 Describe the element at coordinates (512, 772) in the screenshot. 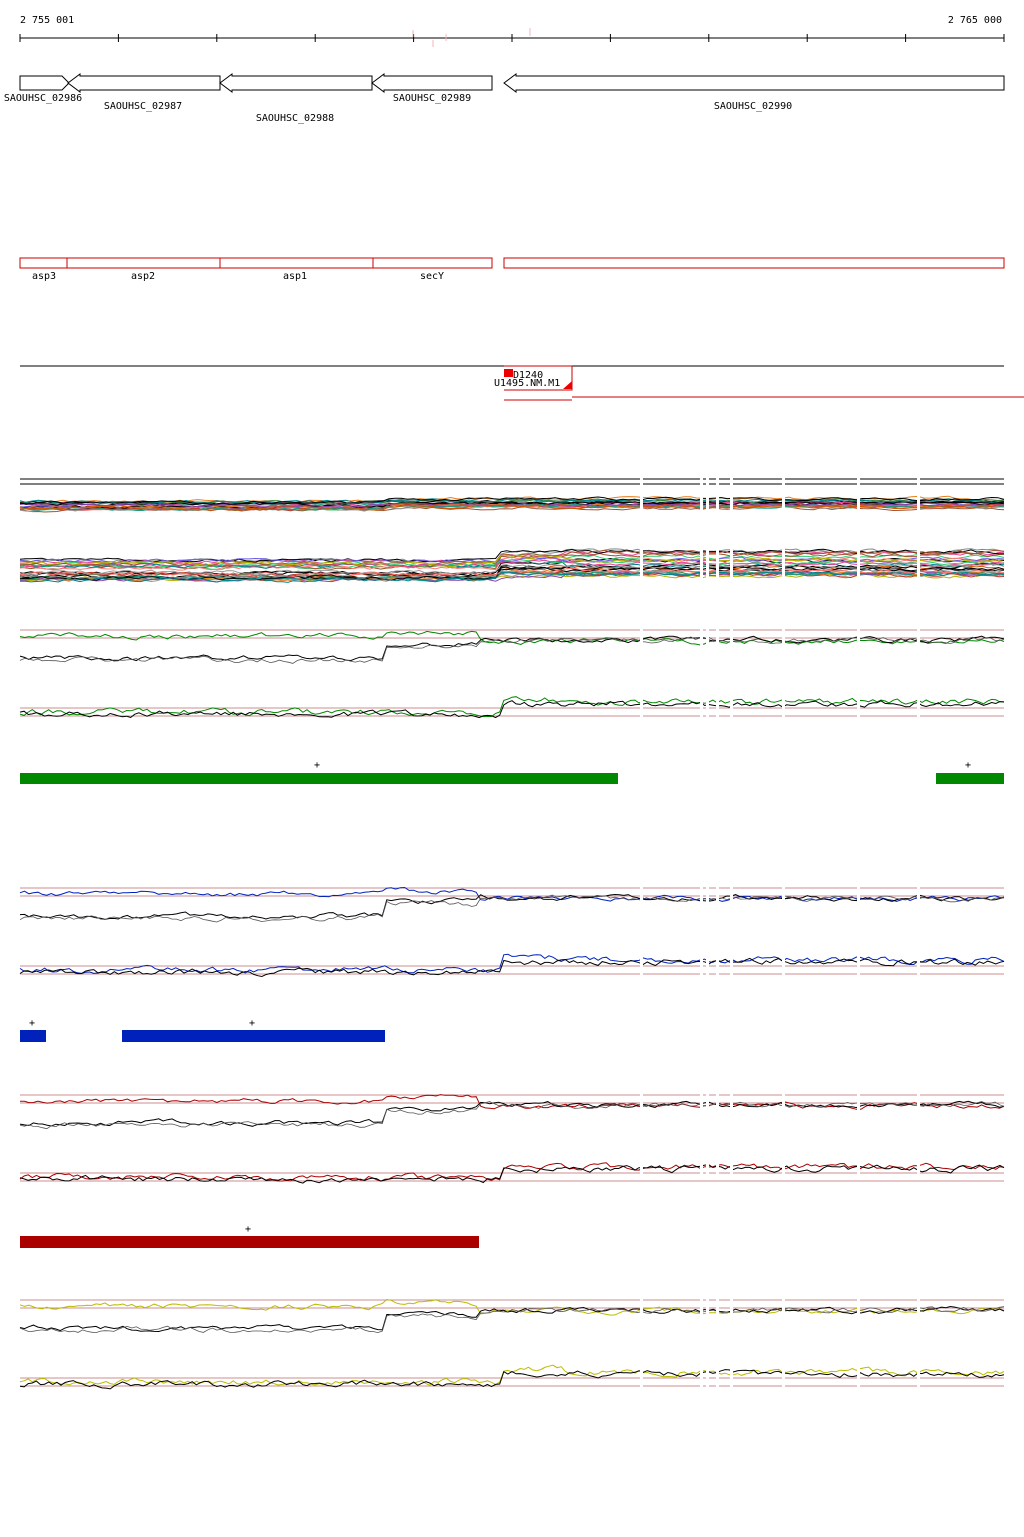

I see `green-segments: + +` at that location.